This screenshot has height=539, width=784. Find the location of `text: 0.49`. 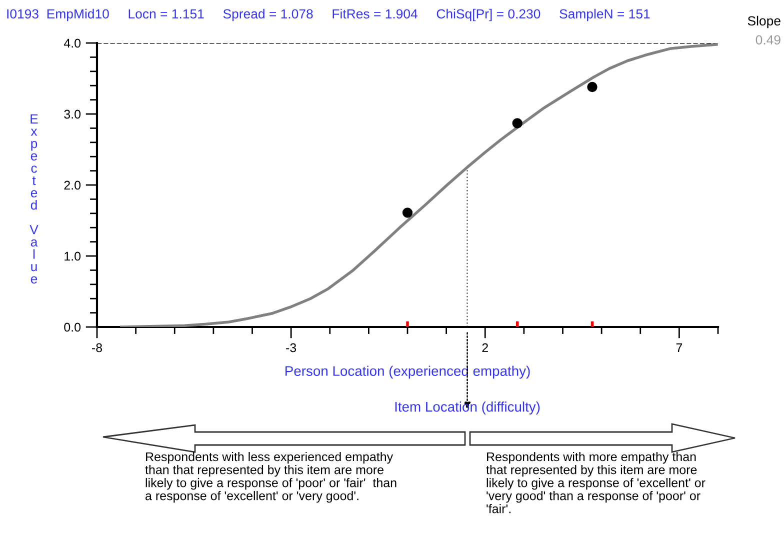

text: 0.49 is located at coordinates (768, 40).